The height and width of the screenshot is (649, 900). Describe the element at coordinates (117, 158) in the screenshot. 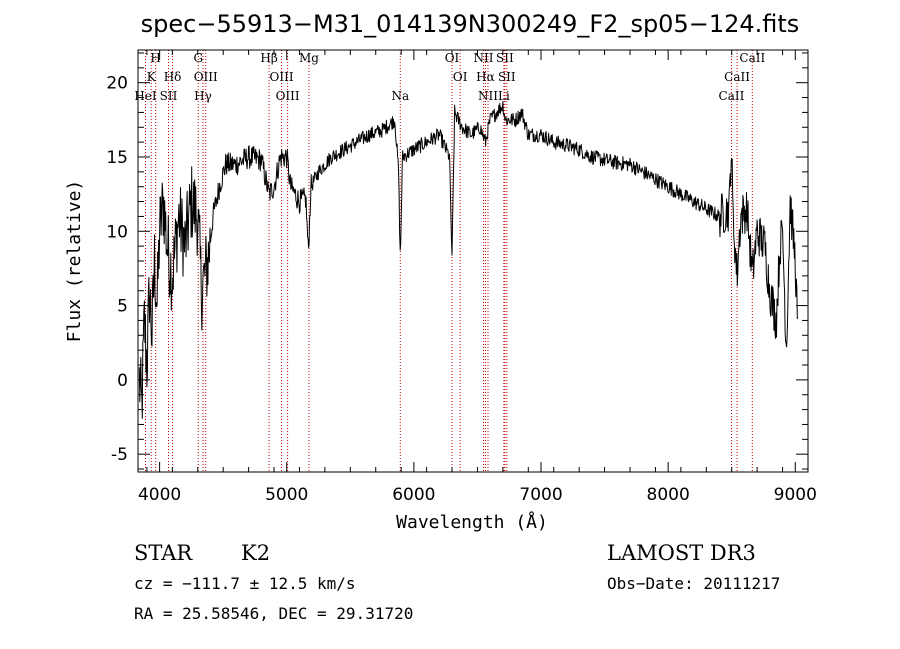

I see `y-tick-label: 15` at that location.